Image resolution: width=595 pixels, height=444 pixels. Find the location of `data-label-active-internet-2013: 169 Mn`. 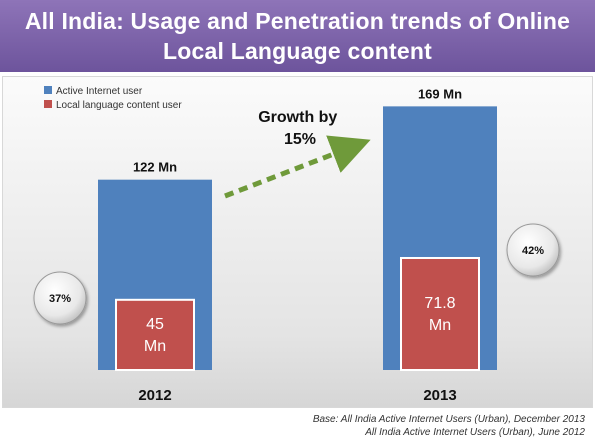

data-label-active-internet-2013: 169 Mn is located at coordinates (440, 93).